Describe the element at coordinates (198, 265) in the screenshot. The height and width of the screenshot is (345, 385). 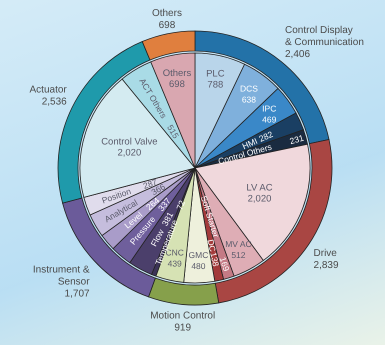
I see `data-label: 480` at that location.